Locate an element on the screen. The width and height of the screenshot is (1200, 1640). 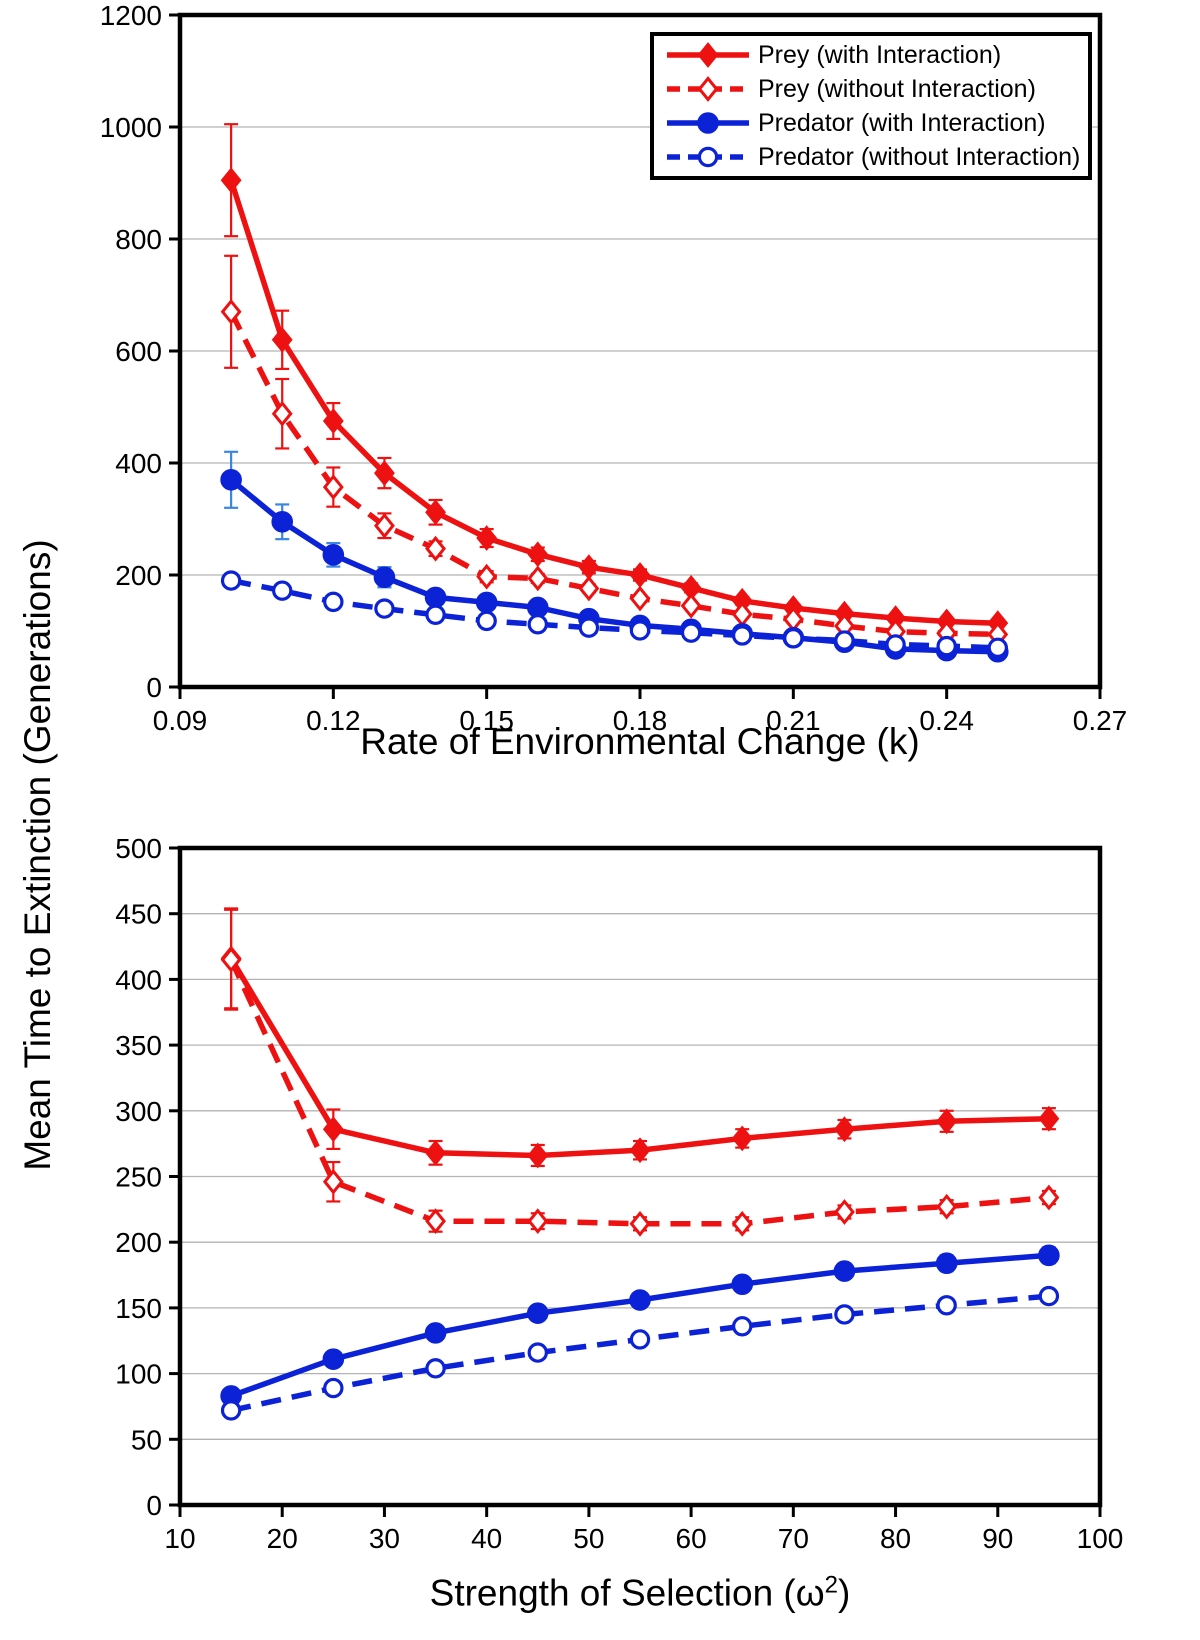
y-tick-label: 1200 is located at coordinates (131, 15).